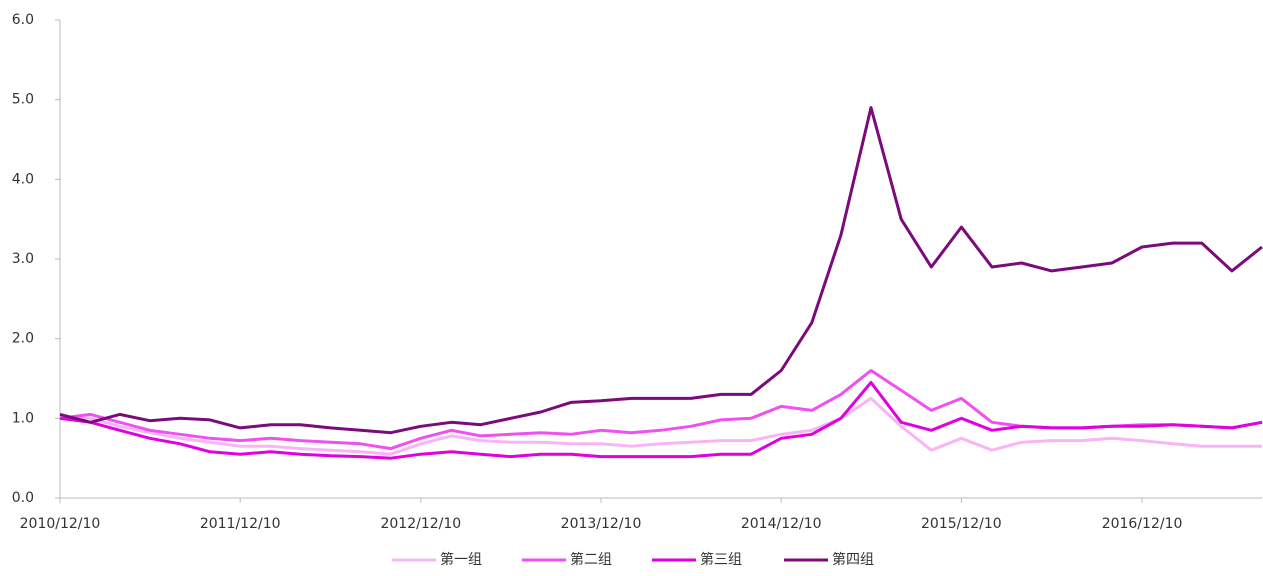  What do you see at coordinates (461, 559) in the screenshot?
I see `legend-label: 第一组` at bounding box center [461, 559].